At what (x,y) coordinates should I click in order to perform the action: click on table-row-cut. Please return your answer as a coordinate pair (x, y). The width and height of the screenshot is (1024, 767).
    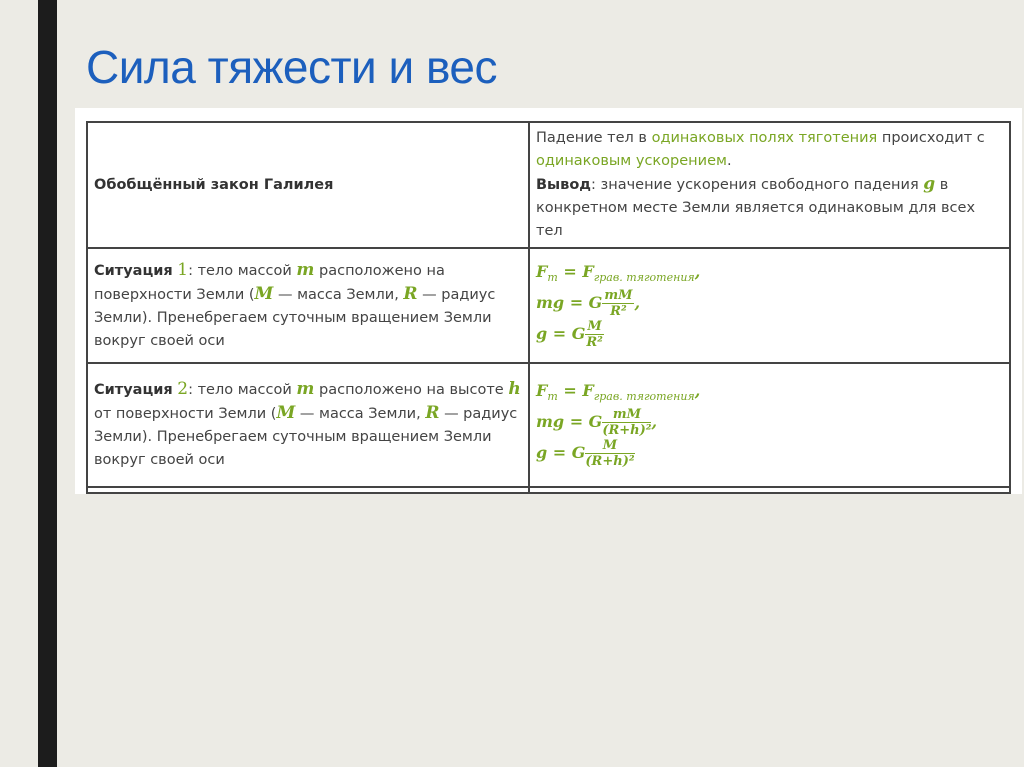
    Looking at the image, I should click on (548, 490).